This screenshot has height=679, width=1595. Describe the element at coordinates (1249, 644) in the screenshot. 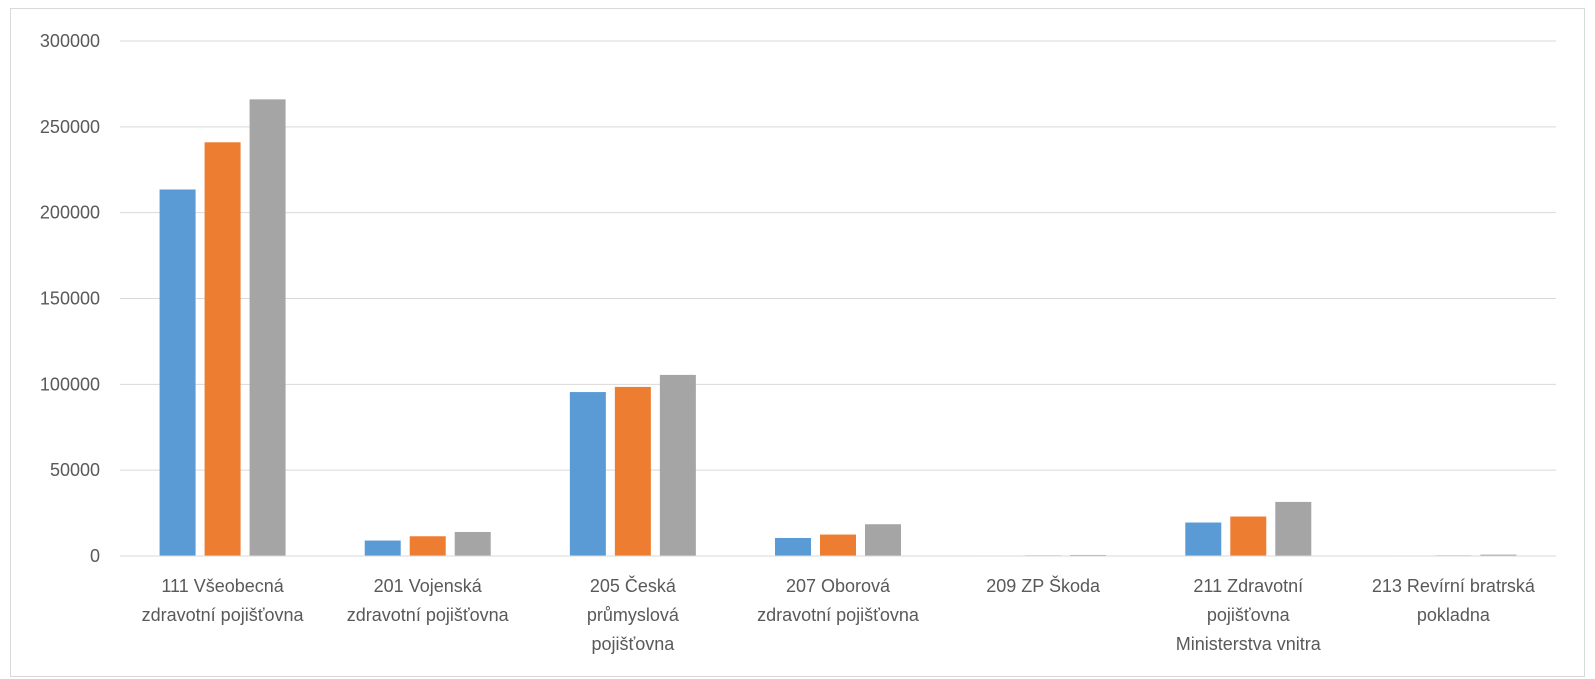

I see `x-category-label: Ministerstva vnitra` at that location.